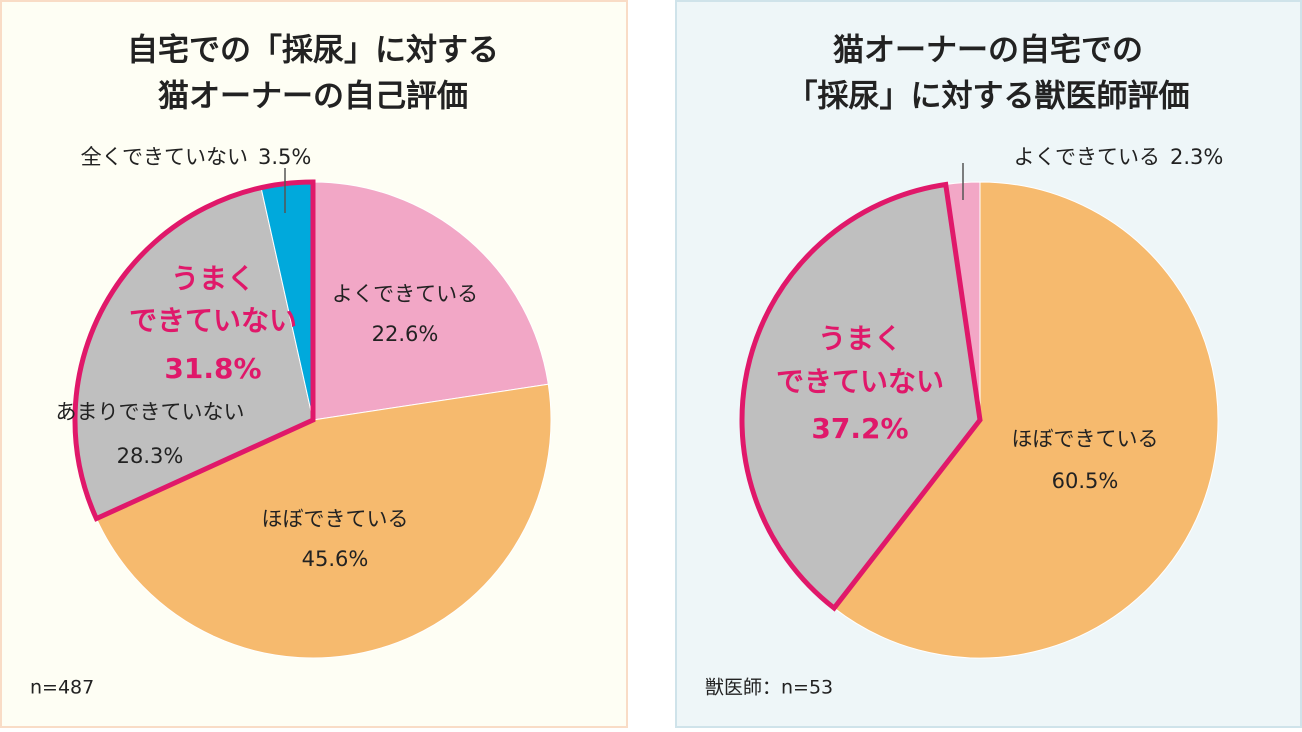 This screenshot has height=732, width=1302. What do you see at coordinates (164, 157) in the screenshot?
I see `slice-label: 全くできていない` at bounding box center [164, 157].